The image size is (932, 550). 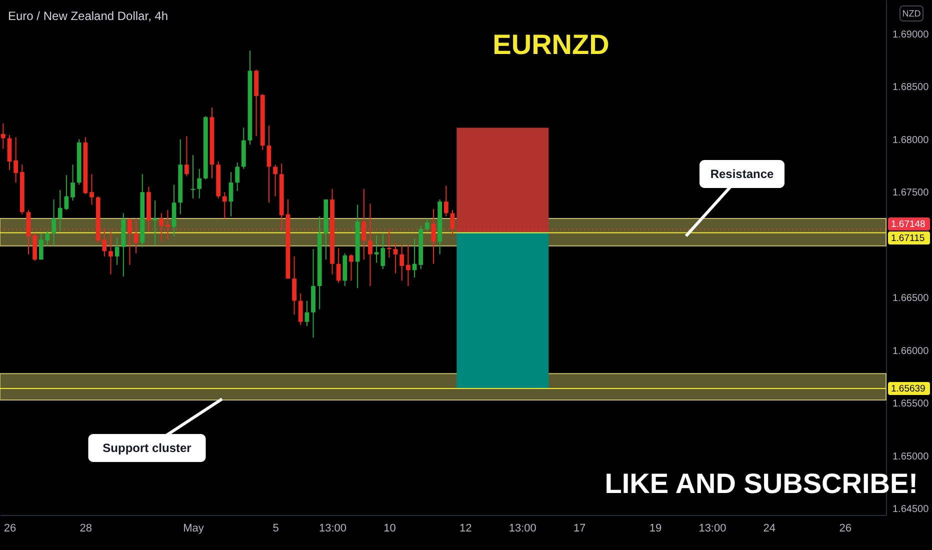 What do you see at coordinates (908, 238) in the screenshot?
I see `ref-line-label: 1.67115` at bounding box center [908, 238].